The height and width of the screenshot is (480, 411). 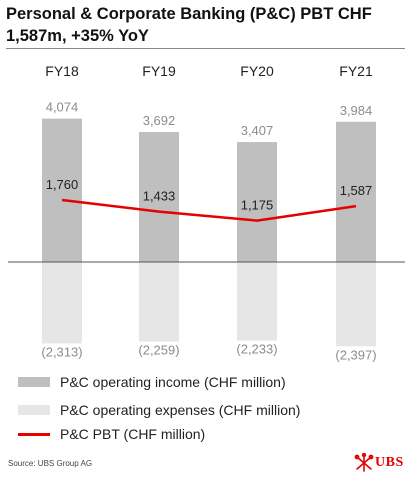 What do you see at coordinates (355, 354) in the screenshot?
I see `expenses-value-label: (2,397)` at bounding box center [355, 354].